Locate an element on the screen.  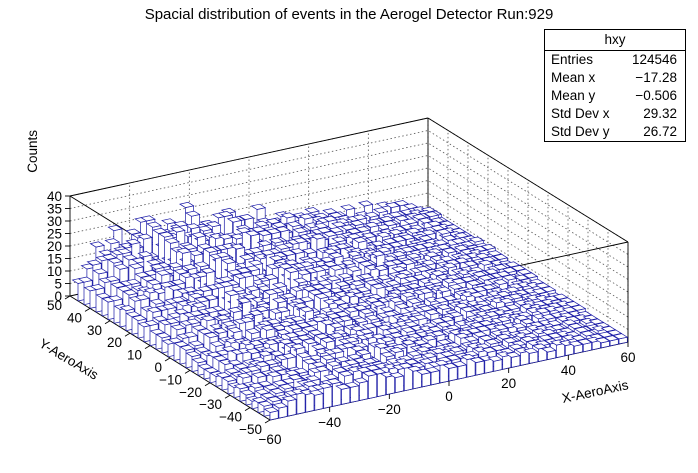
stats-name: hxy is located at coordinates (615, 40).